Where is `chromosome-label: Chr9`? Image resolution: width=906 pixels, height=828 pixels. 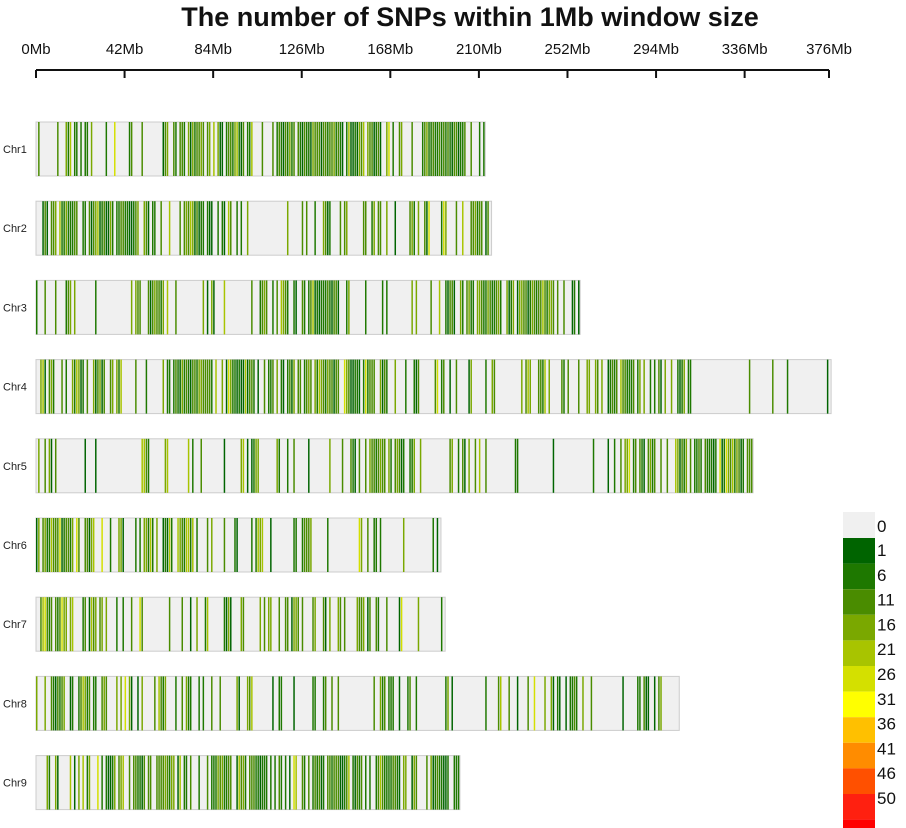
chromosome-label: Chr9 is located at coordinates (15, 784).